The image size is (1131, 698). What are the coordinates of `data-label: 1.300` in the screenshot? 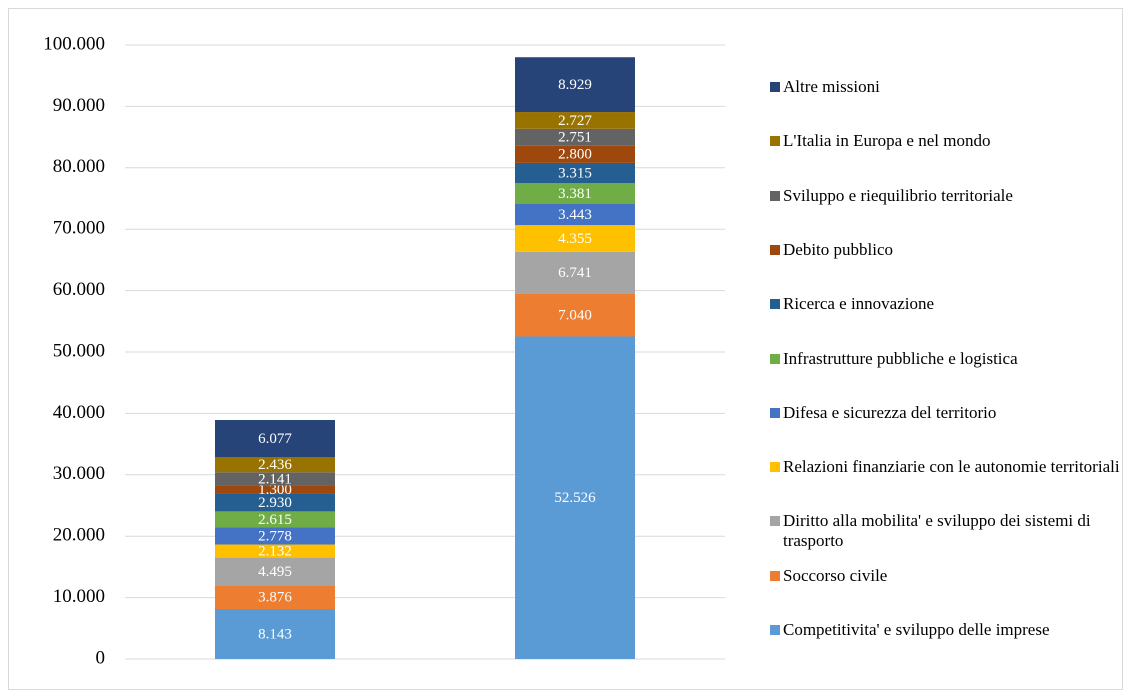 It's located at (275, 490).